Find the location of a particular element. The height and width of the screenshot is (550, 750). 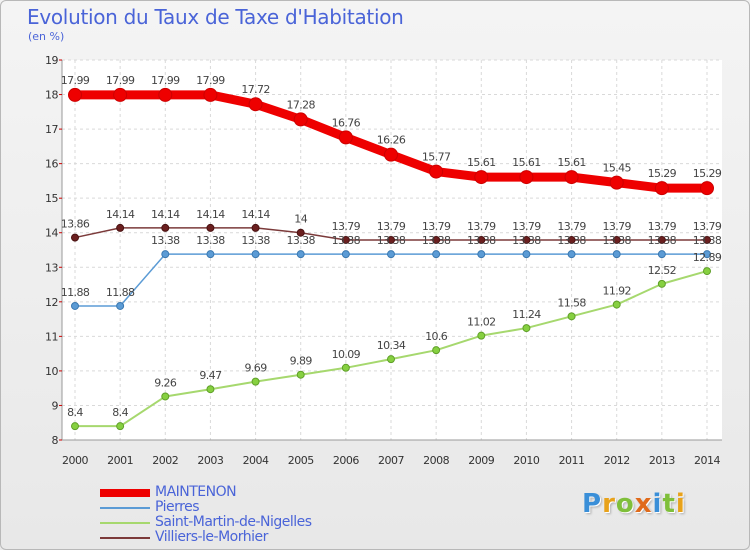

y-tick-label: 9 is located at coordinates (55, 405).